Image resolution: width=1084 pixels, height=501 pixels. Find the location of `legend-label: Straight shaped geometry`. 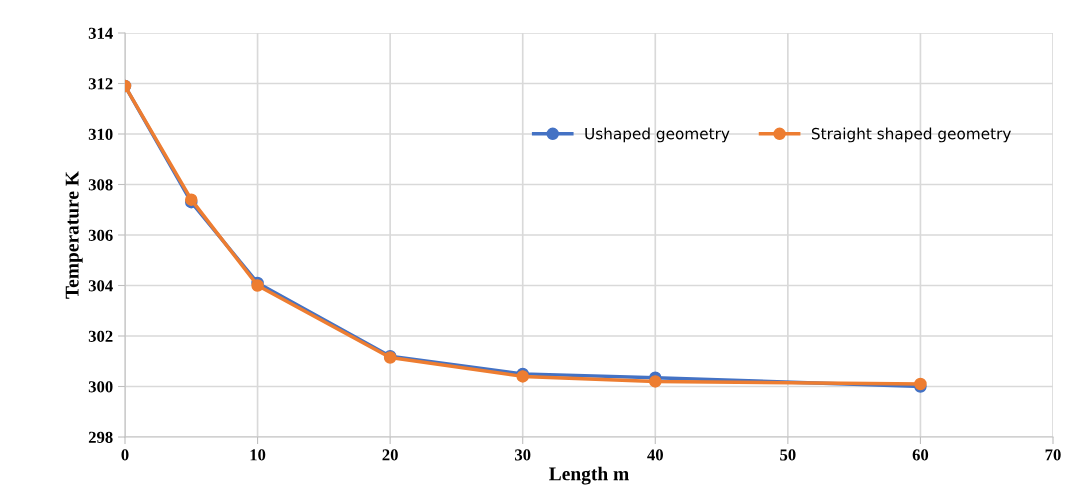

legend-label: Straight shaped geometry is located at coordinates (911, 135).